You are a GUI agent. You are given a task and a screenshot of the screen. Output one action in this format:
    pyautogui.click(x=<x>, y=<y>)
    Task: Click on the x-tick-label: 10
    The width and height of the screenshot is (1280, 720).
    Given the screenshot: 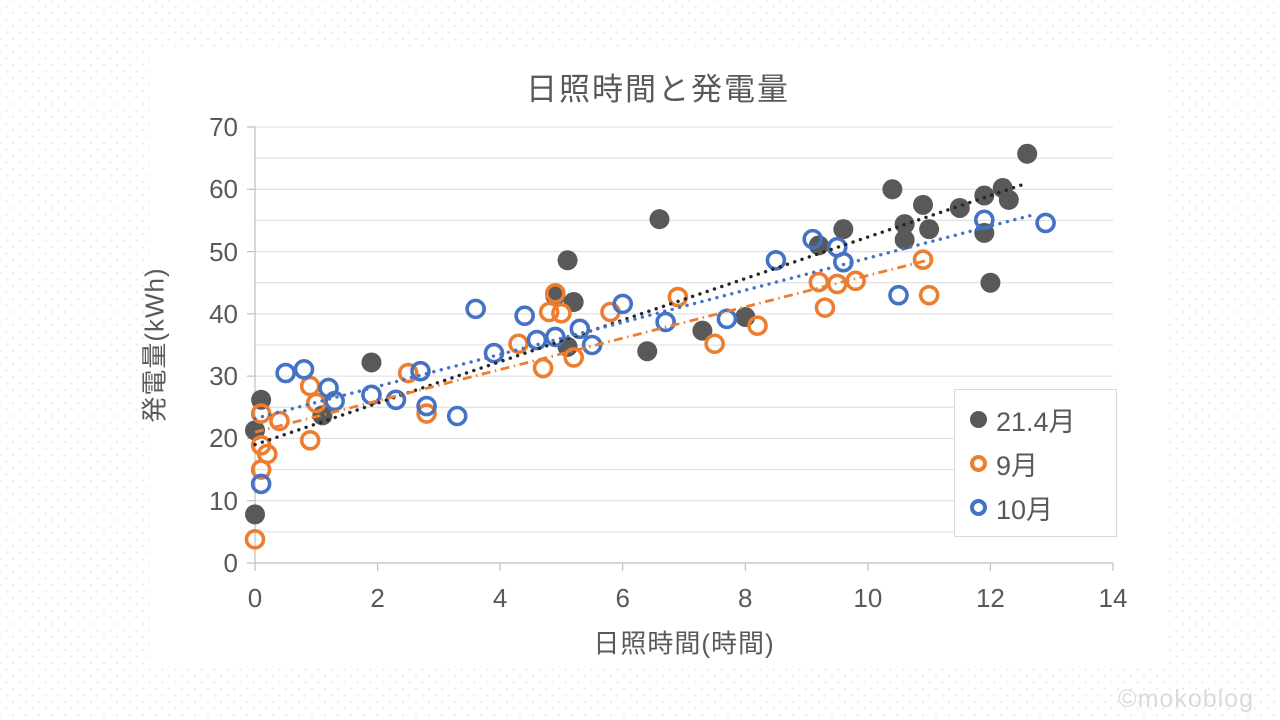 What is the action you would take?
    pyautogui.click(x=868, y=598)
    